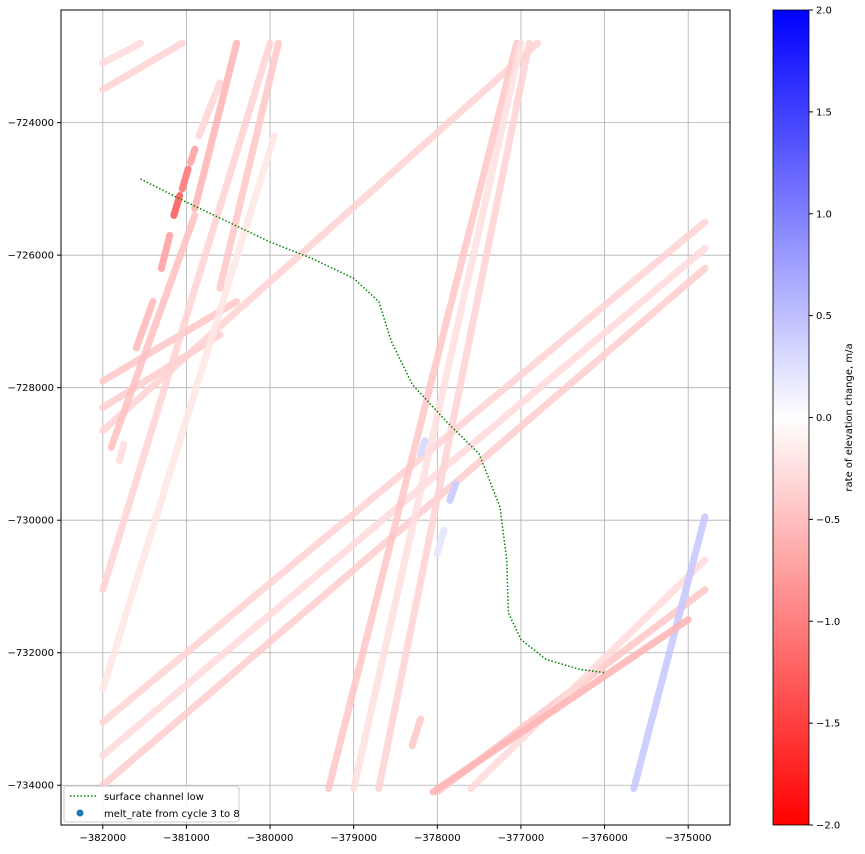 The image size is (865, 854). Describe the element at coordinates (186, 838) in the screenshot. I see `x-tick-label: −381000` at that location.